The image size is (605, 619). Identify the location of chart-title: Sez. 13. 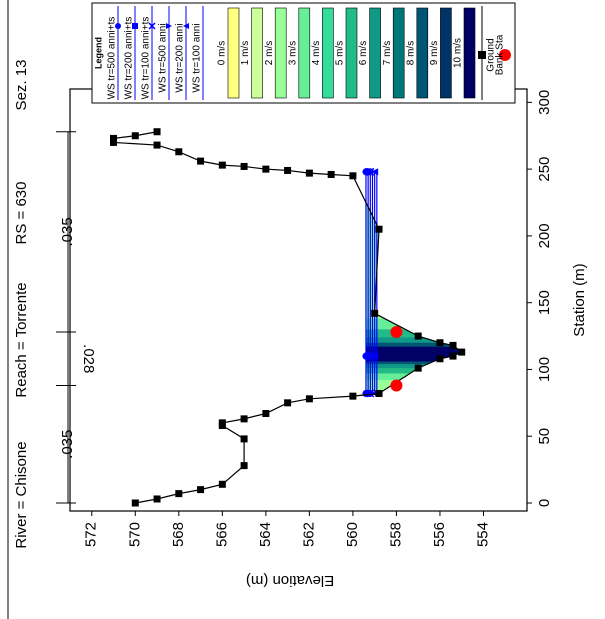
(21, 85).